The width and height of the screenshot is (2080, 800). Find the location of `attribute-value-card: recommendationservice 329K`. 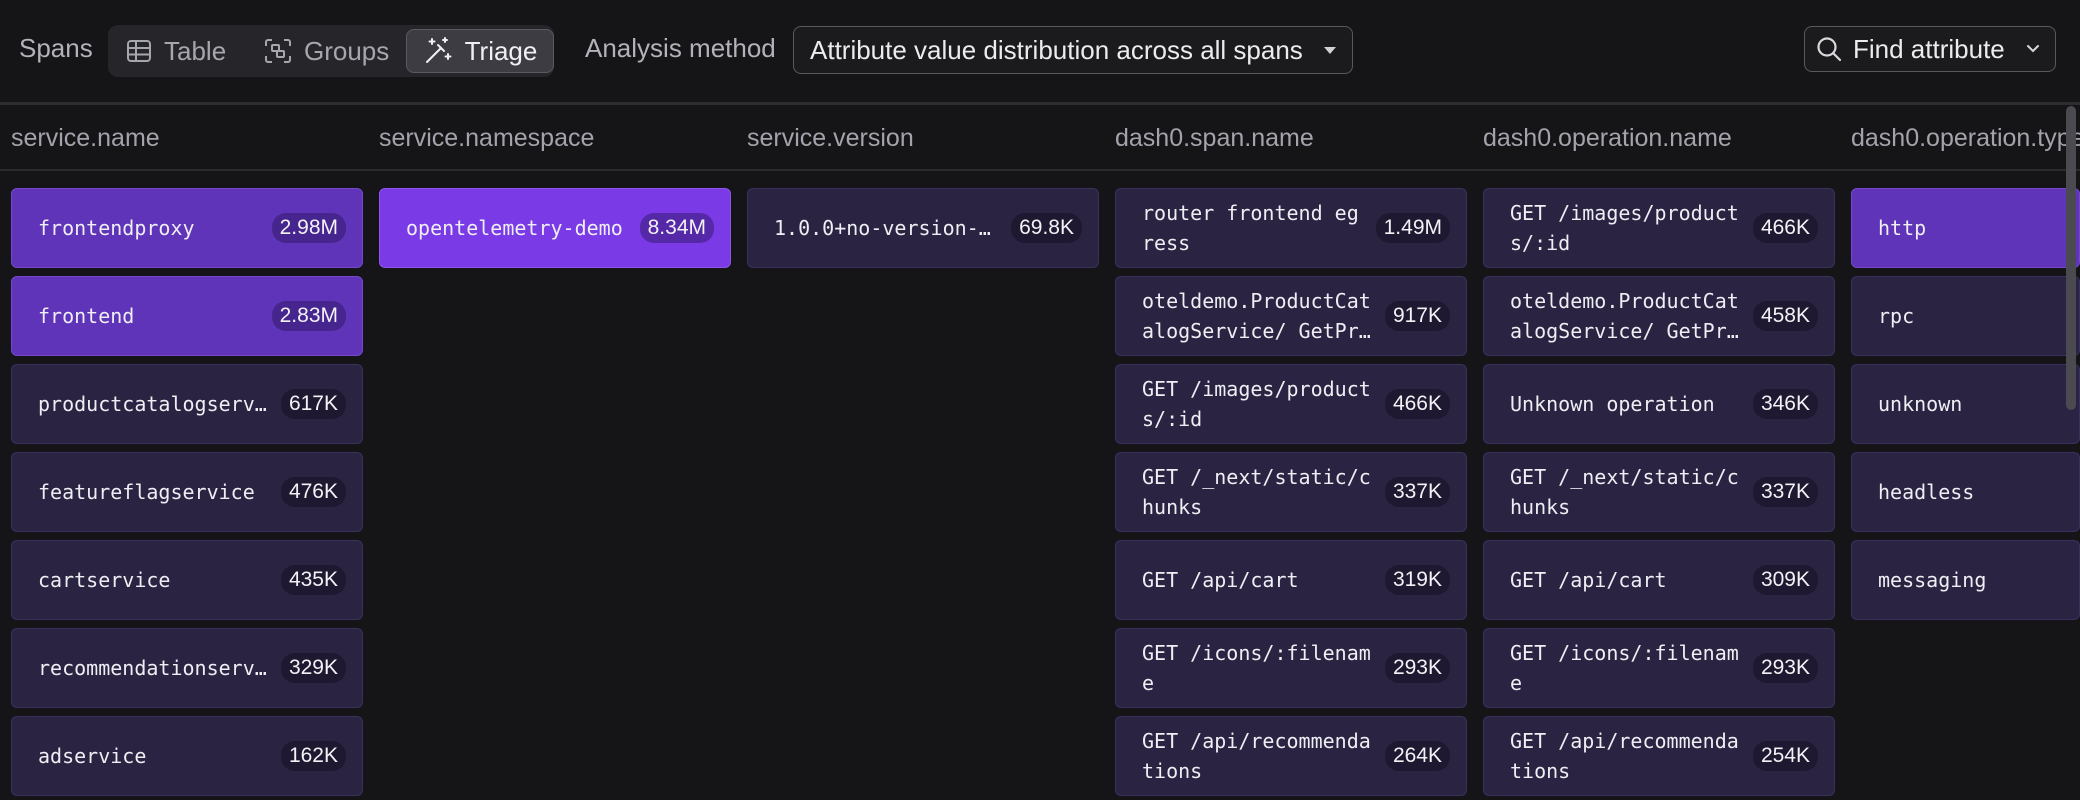

attribute-value-card: recommendationservice 329K is located at coordinates (187, 668).